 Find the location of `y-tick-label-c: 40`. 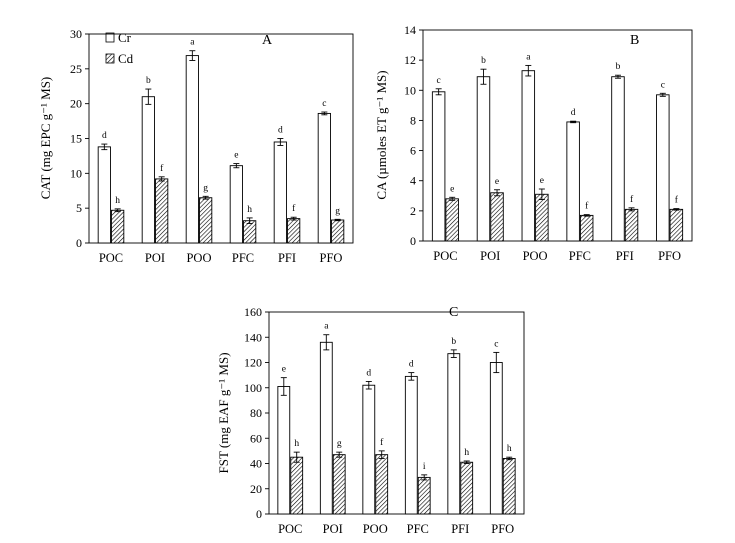

y-tick-label-c: 40 is located at coordinates (256, 464).